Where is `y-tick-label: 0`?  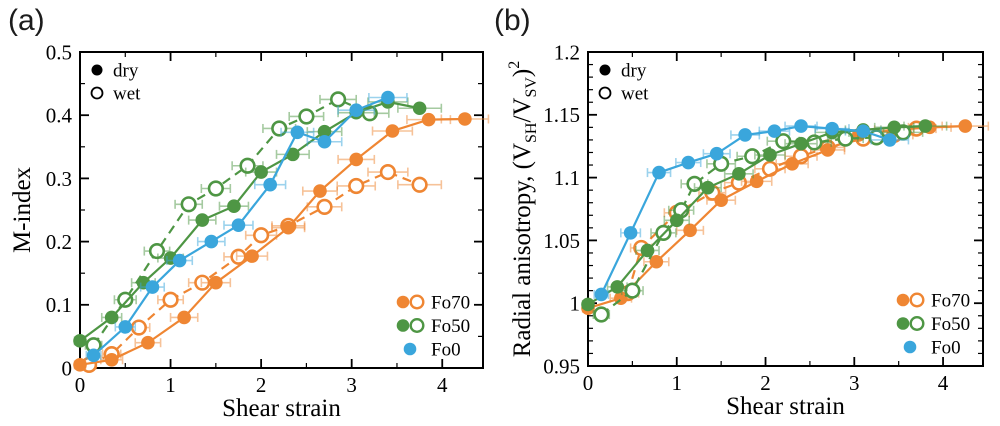
y-tick-label: 0 is located at coordinates (67, 368).